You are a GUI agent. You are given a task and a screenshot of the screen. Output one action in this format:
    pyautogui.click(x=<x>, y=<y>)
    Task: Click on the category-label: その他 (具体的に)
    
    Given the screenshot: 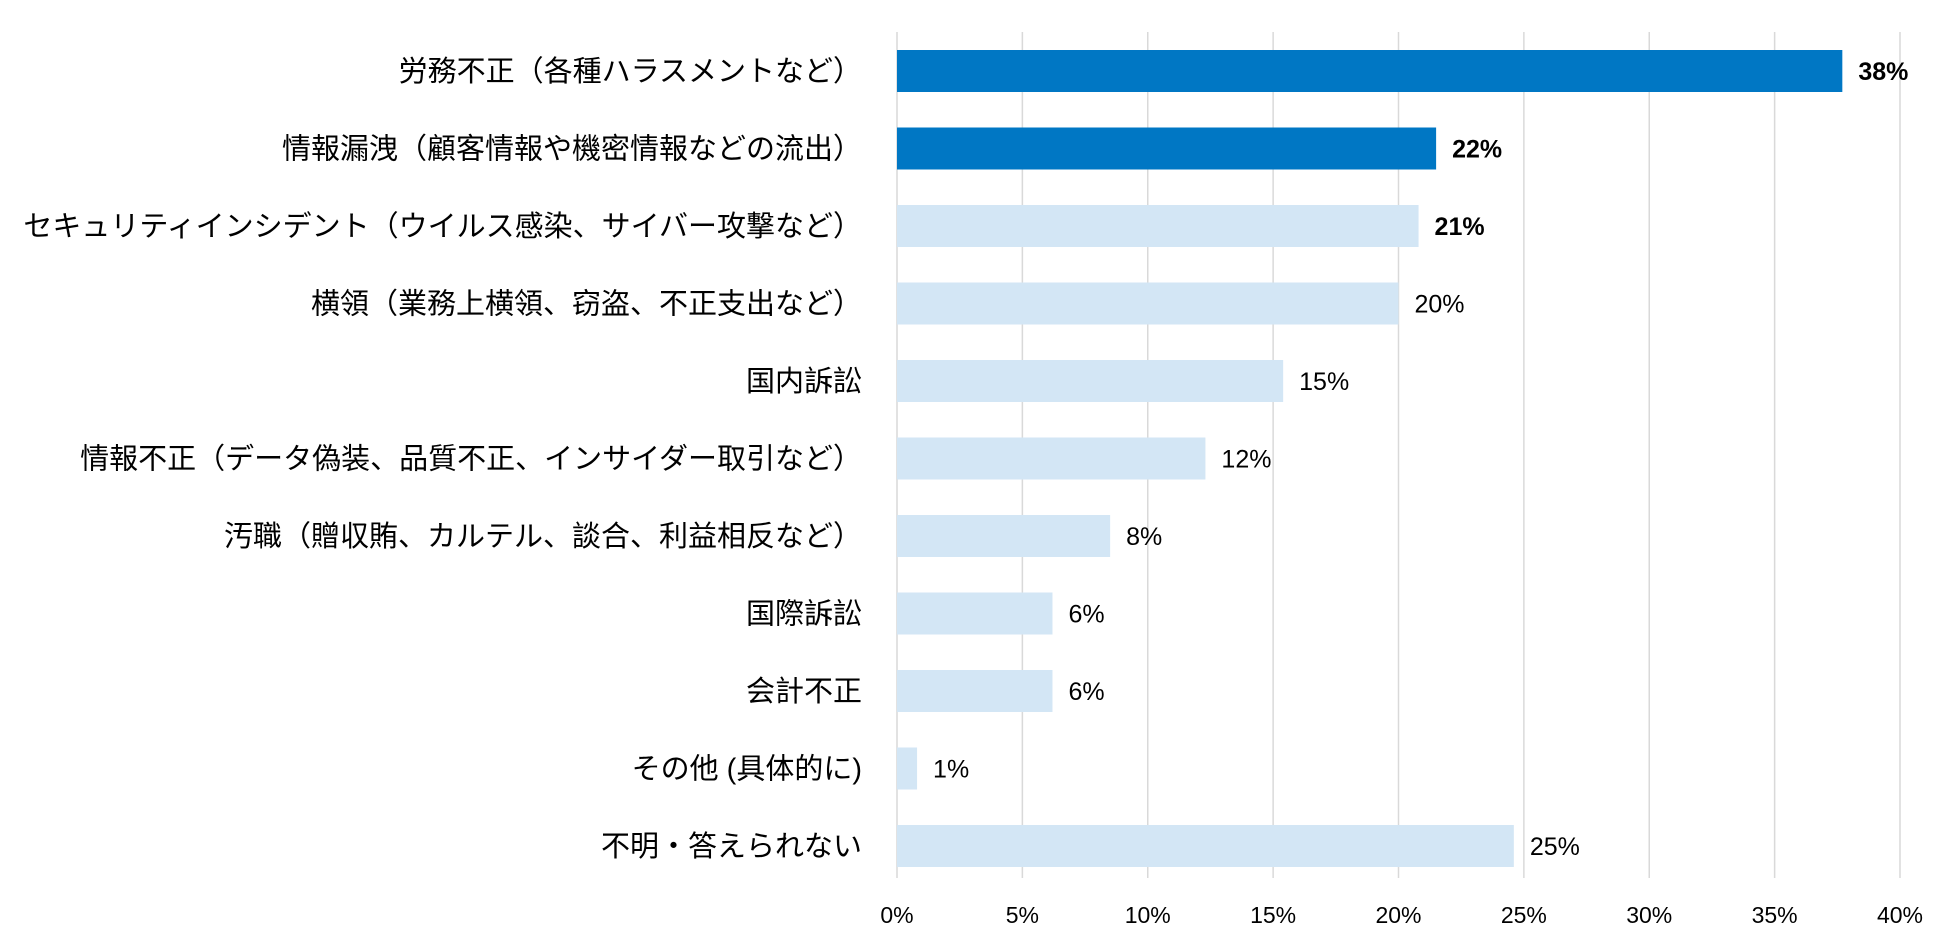 What is the action you would take?
    pyautogui.click(x=747, y=769)
    